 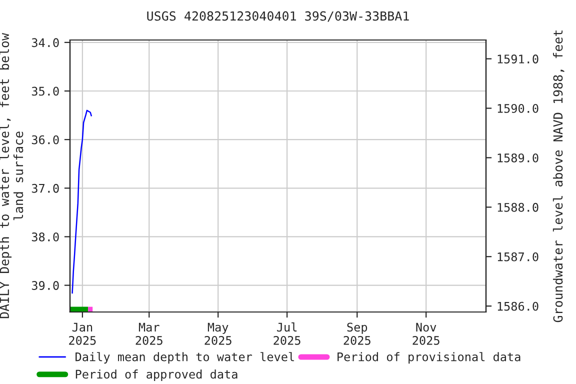 What do you see at coordinates (518, 108) in the screenshot?
I see `y2-tick-label: 1590.0` at bounding box center [518, 108].